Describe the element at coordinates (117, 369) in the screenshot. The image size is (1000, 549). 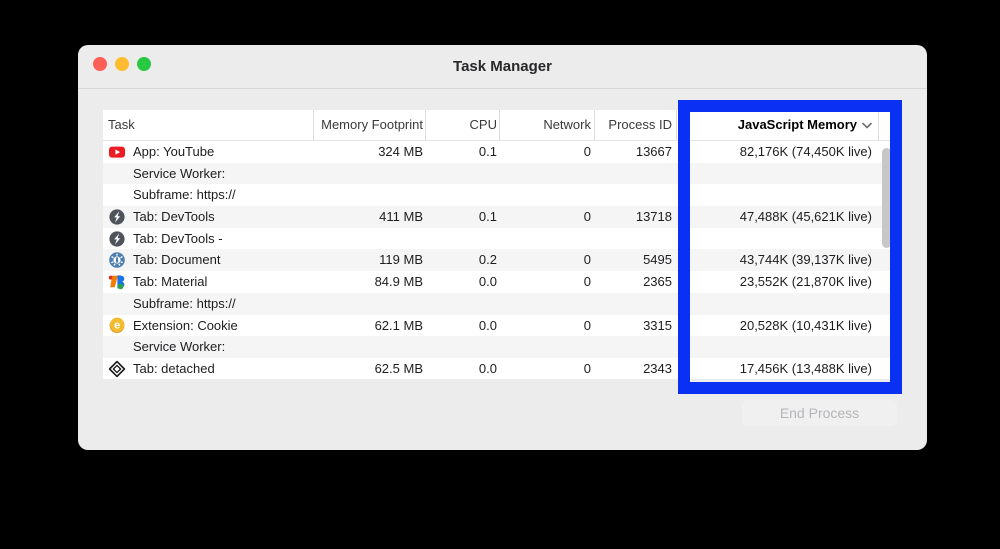
I see `cube-icon` at that location.